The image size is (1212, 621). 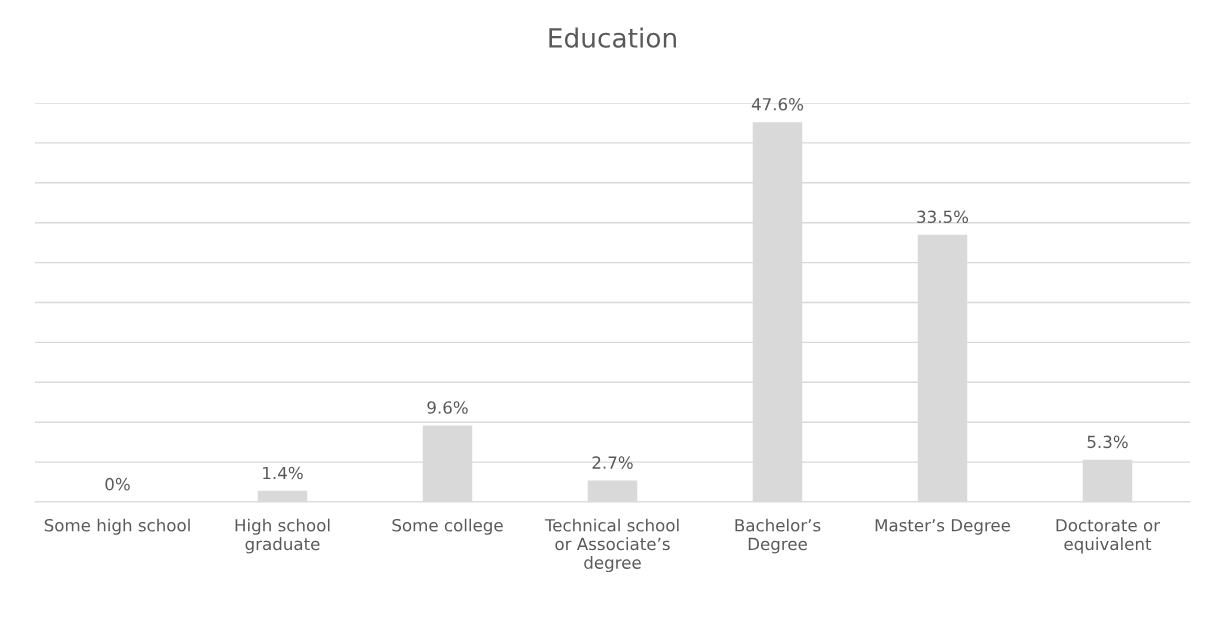 What do you see at coordinates (612, 462) in the screenshot?
I see `data-label: 2.7%` at bounding box center [612, 462].